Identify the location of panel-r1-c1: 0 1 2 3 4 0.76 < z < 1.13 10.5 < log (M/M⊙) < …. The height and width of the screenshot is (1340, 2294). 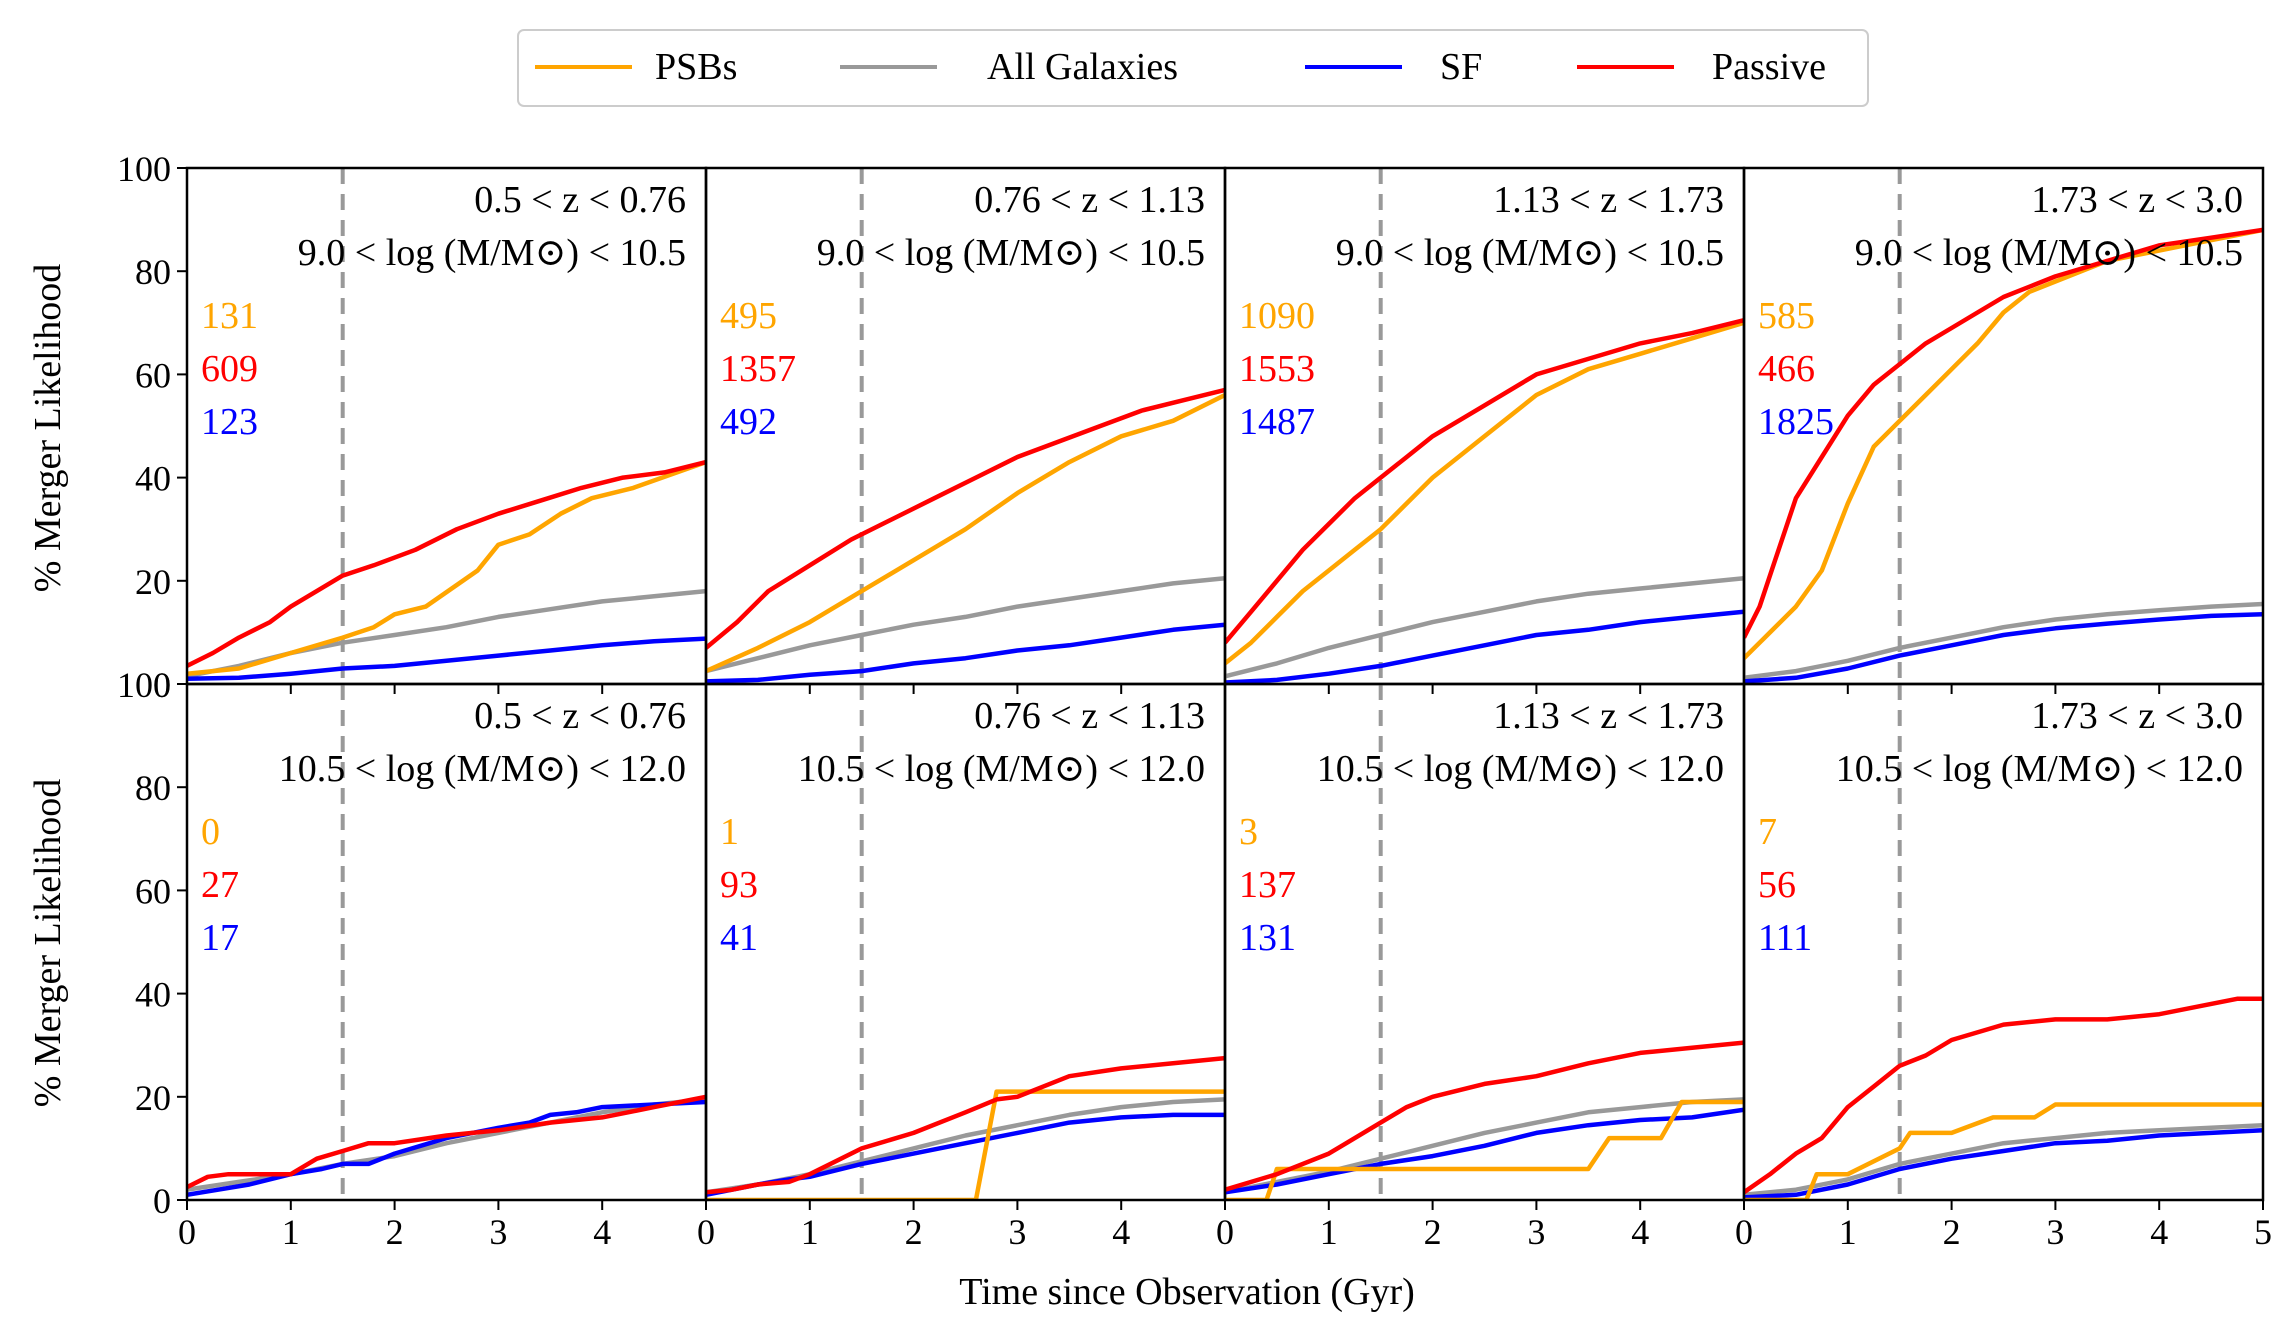
(962, 967).